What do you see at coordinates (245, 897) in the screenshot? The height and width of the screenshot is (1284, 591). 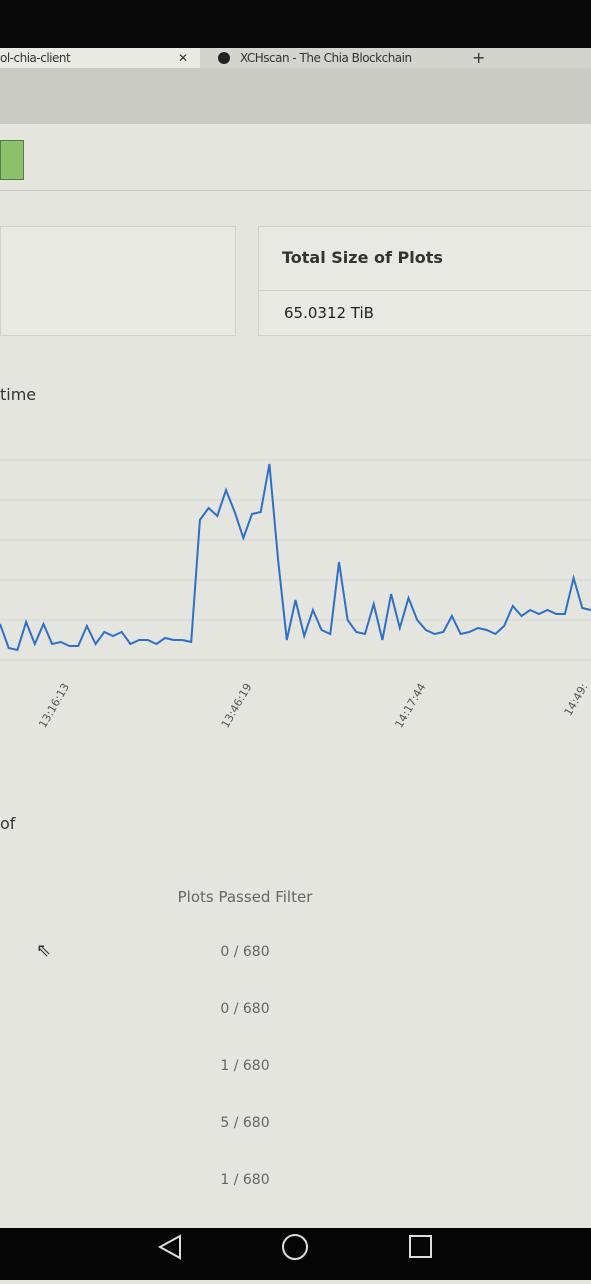 I see `table-header: Plots Passed Filter` at bounding box center [245, 897].